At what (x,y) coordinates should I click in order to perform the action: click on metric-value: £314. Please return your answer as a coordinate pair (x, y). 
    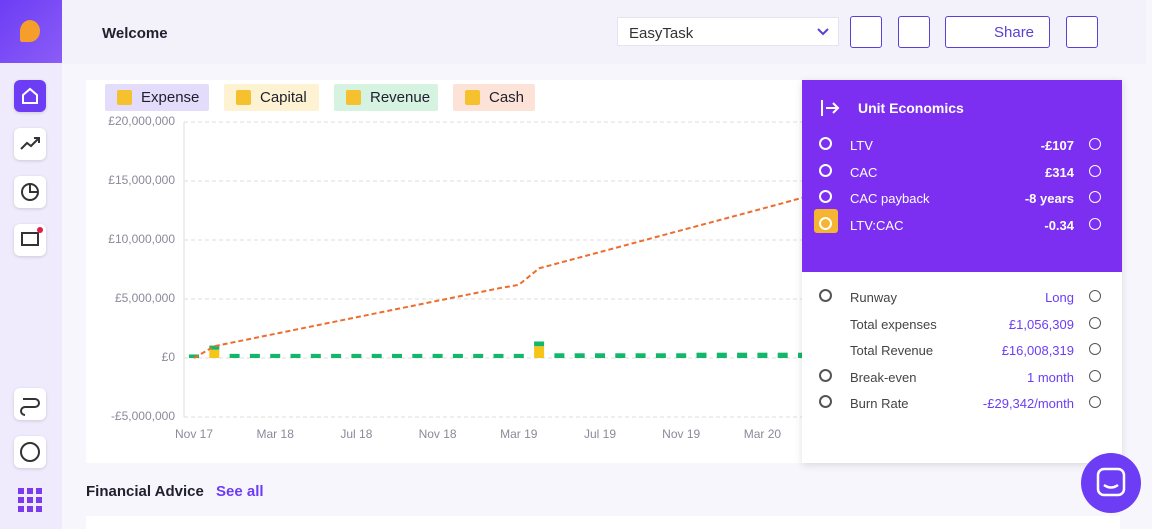
    Looking at the image, I should click on (1059, 172).